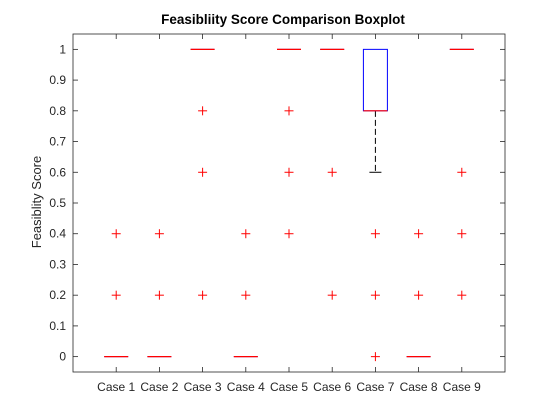  I want to click on y-tick-label: 0.7, so click(57, 142).